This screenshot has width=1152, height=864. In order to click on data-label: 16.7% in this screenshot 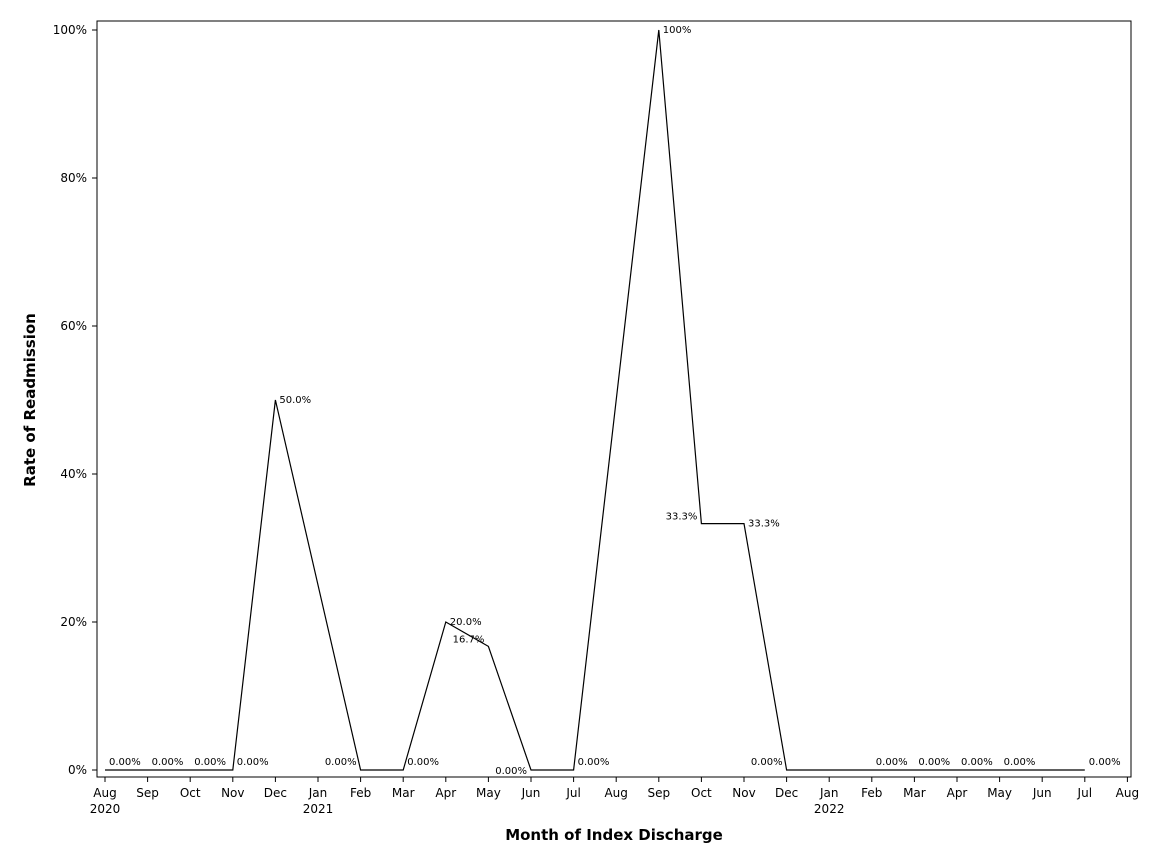, I will do `click(469, 639)`.